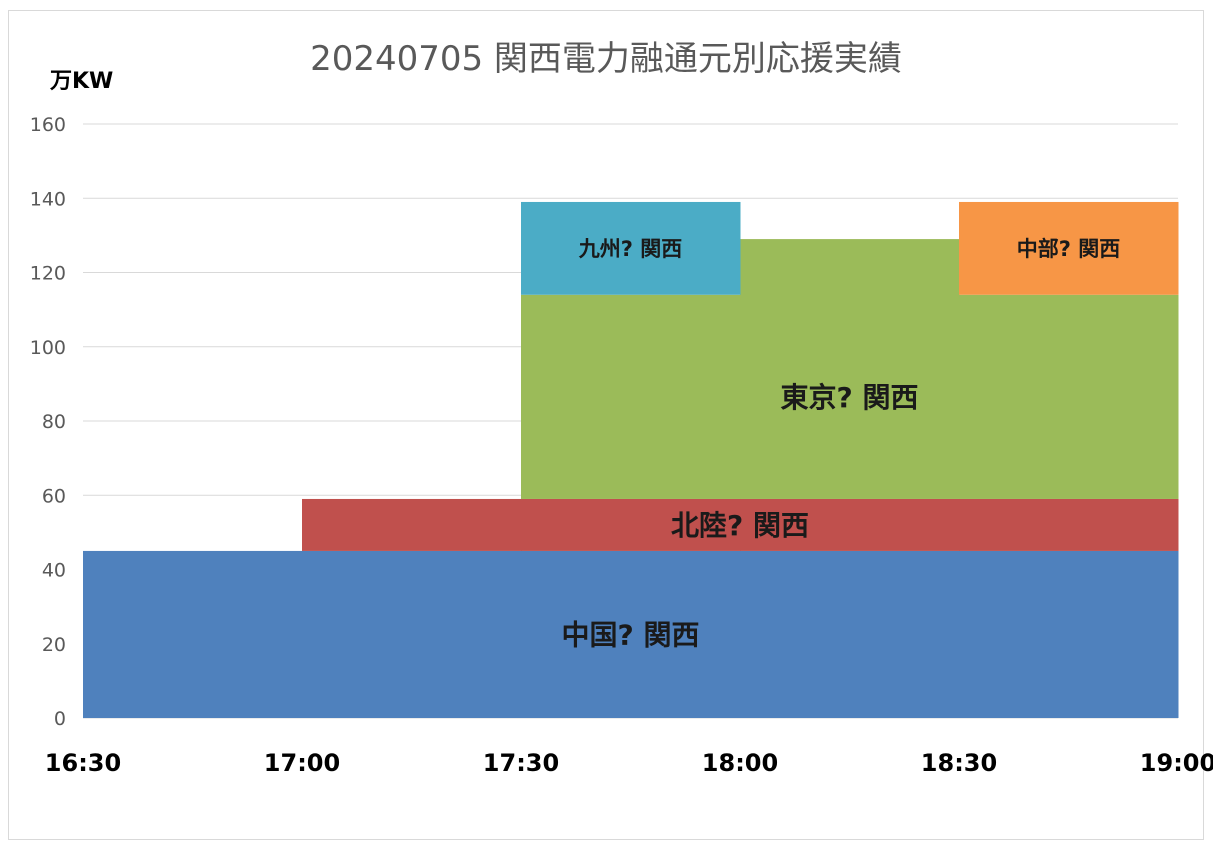 This screenshot has width=1213, height=846. I want to click on y-tick-label: 80, so click(54, 422).